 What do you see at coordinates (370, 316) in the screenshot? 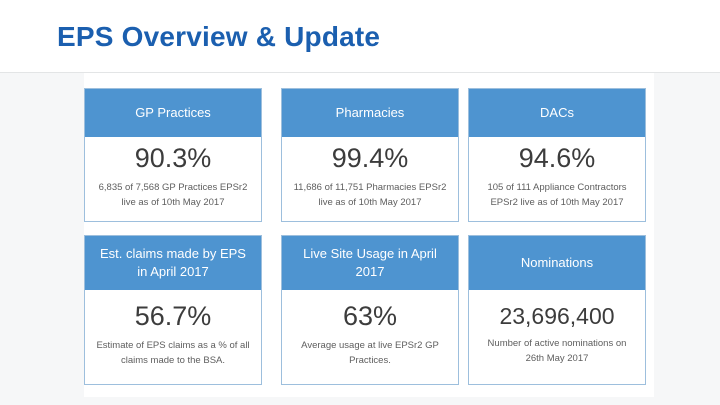
I see `card-value: 63%` at bounding box center [370, 316].